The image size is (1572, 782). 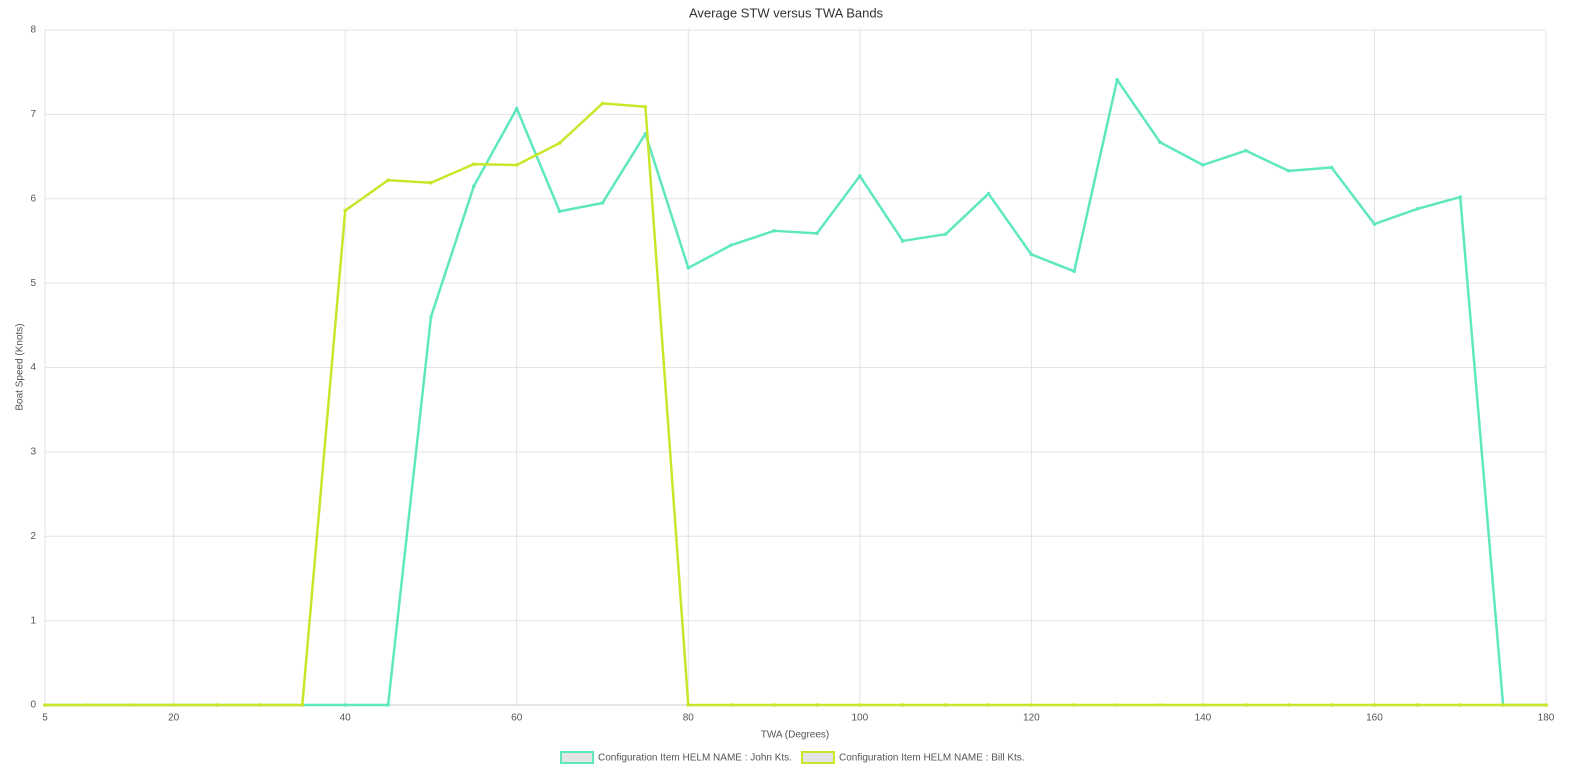 What do you see at coordinates (932, 758) in the screenshot?
I see `legend-label: Configuration Item HELM NAME : Bill Kts.` at bounding box center [932, 758].